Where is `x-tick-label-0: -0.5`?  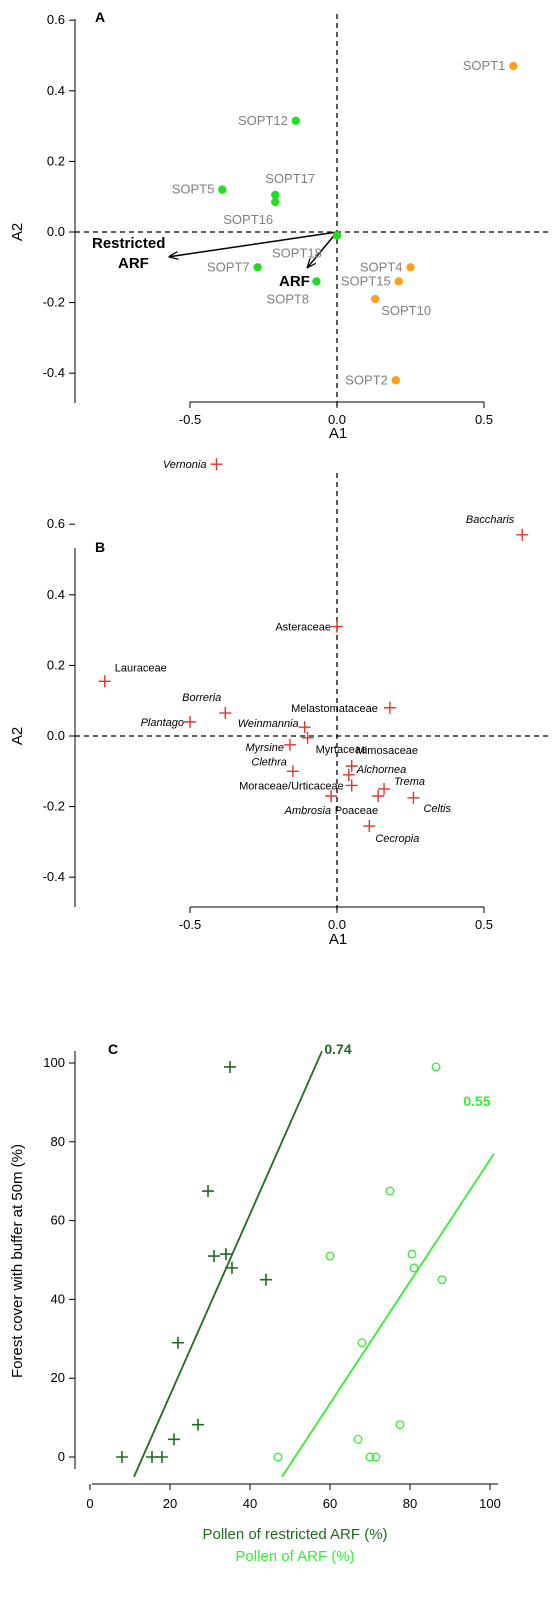
x-tick-label-0: -0.5 is located at coordinates (190, 419).